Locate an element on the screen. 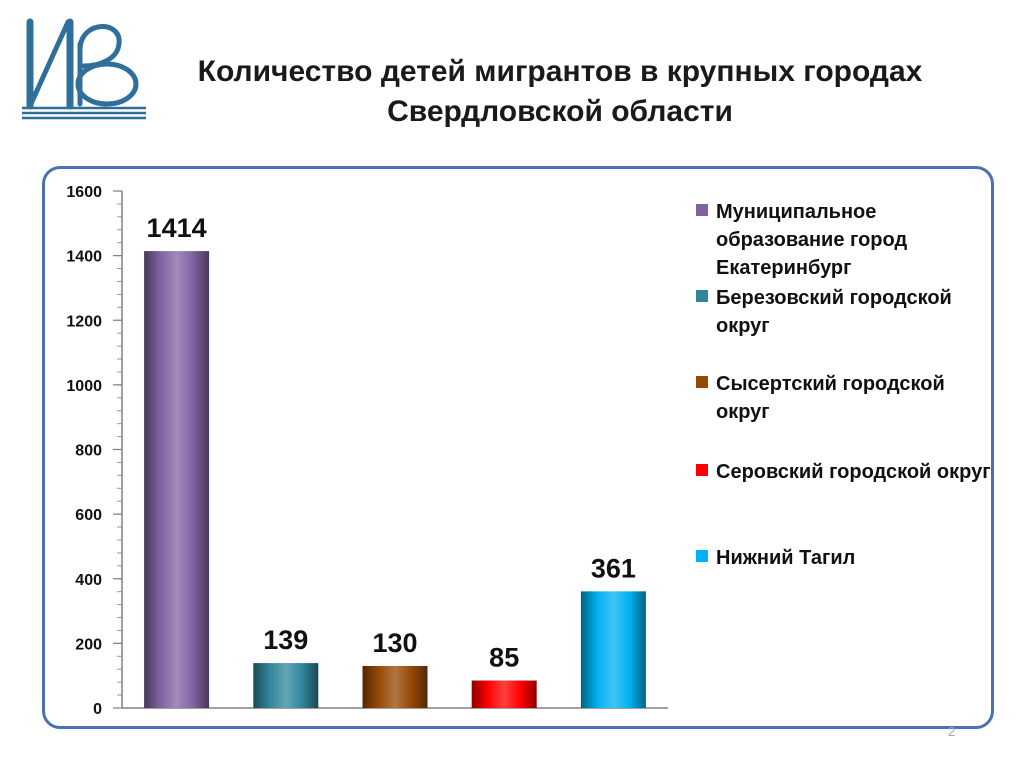 This screenshot has width=1024, height=768. bar-value-label: 130 is located at coordinates (394, 643).